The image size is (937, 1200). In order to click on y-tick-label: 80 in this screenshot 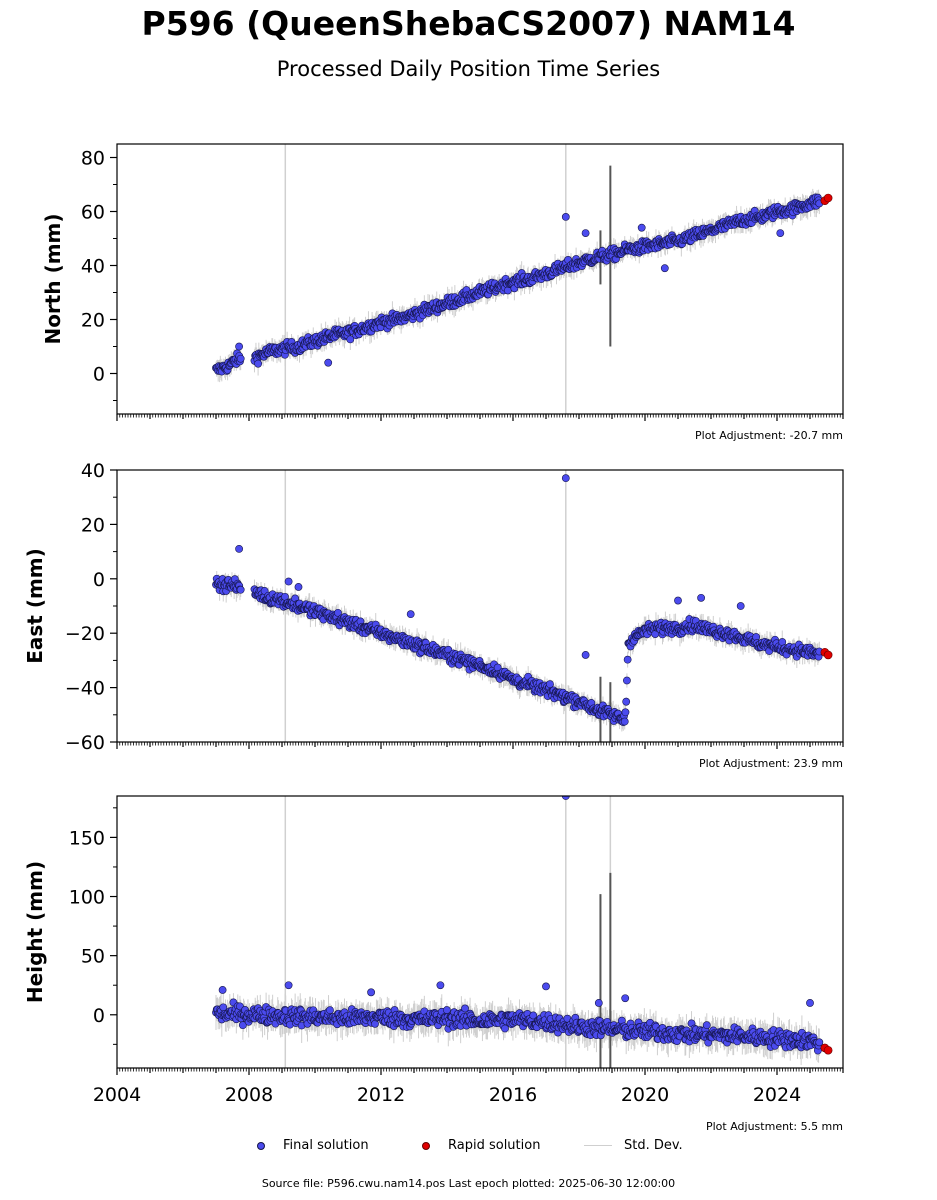, I will do `click(93, 159)`.